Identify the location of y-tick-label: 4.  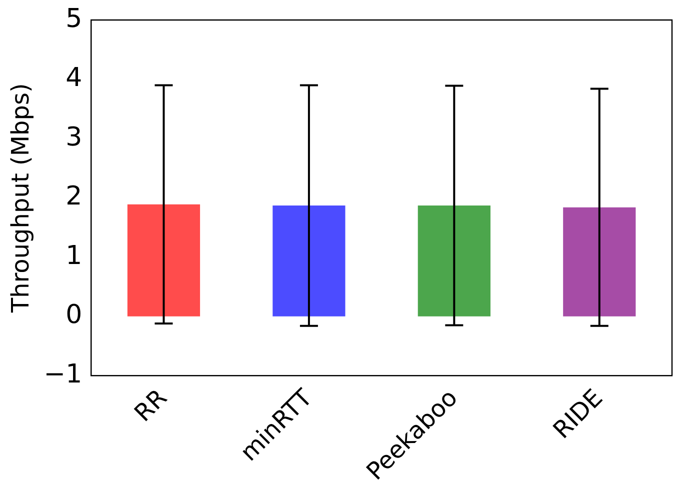
(74, 78).